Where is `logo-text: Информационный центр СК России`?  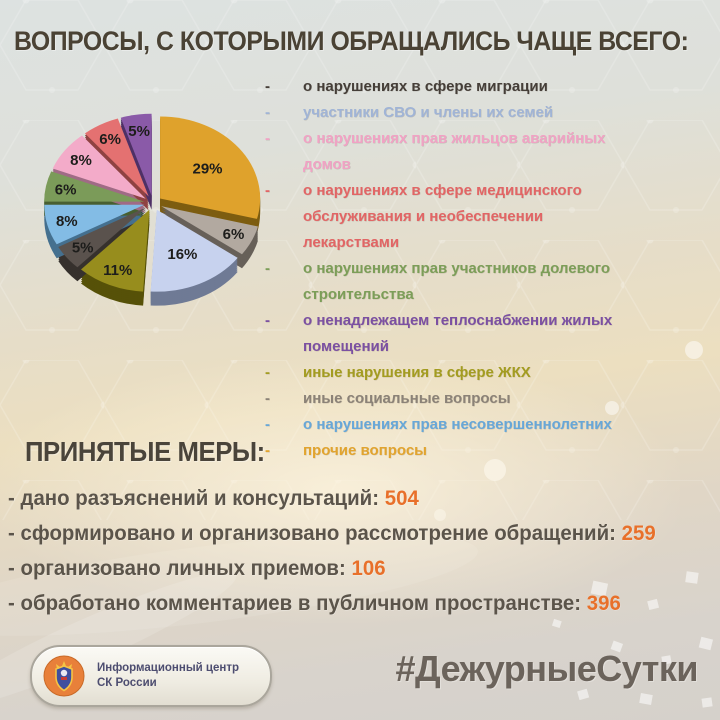 logo-text: Информационный центр СК России is located at coordinates (168, 676).